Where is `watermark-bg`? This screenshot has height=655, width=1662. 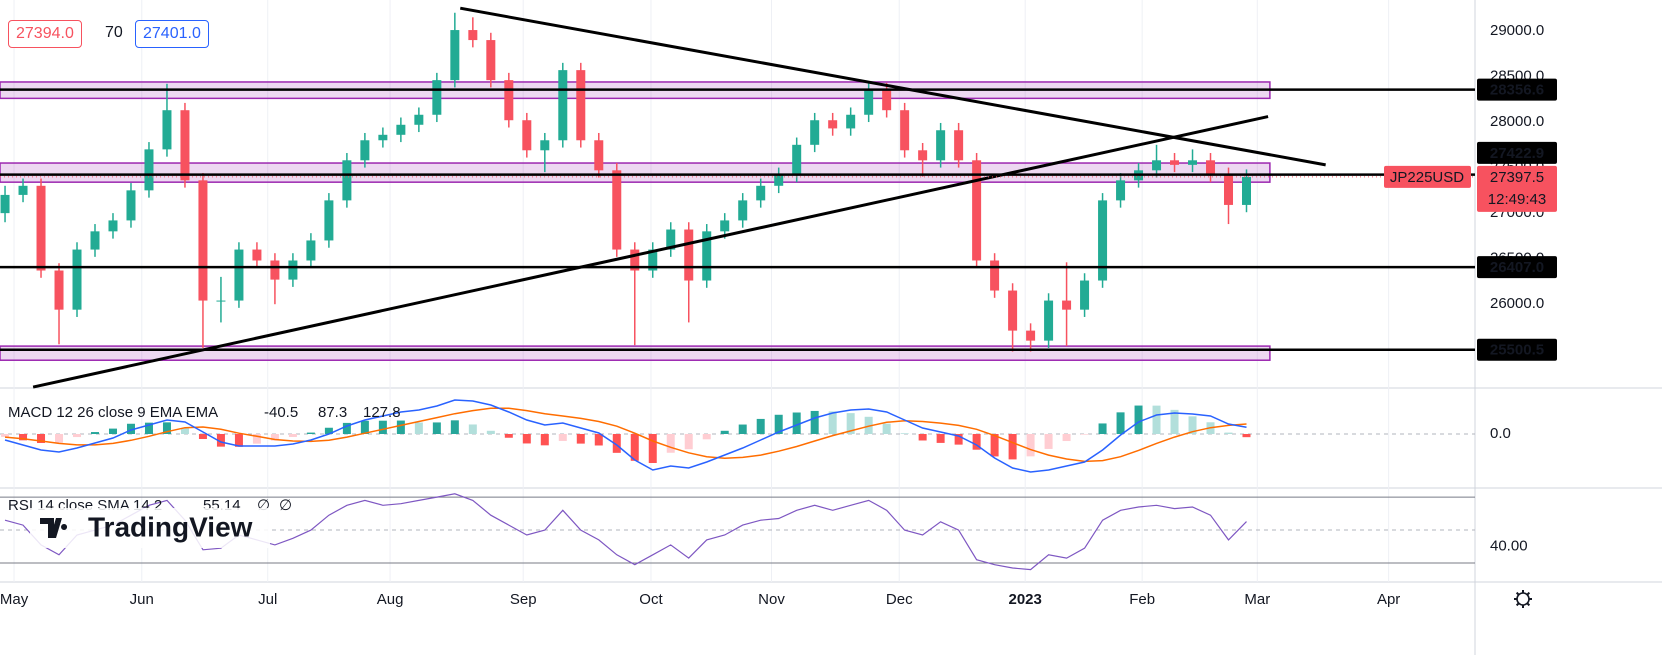 watermark-bg is located at coordinates (150, 528).